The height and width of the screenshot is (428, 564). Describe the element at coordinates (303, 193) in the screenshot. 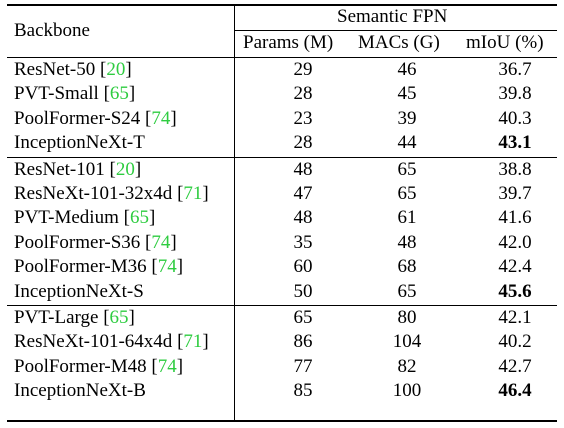

I see `params-value: 47` at that location.